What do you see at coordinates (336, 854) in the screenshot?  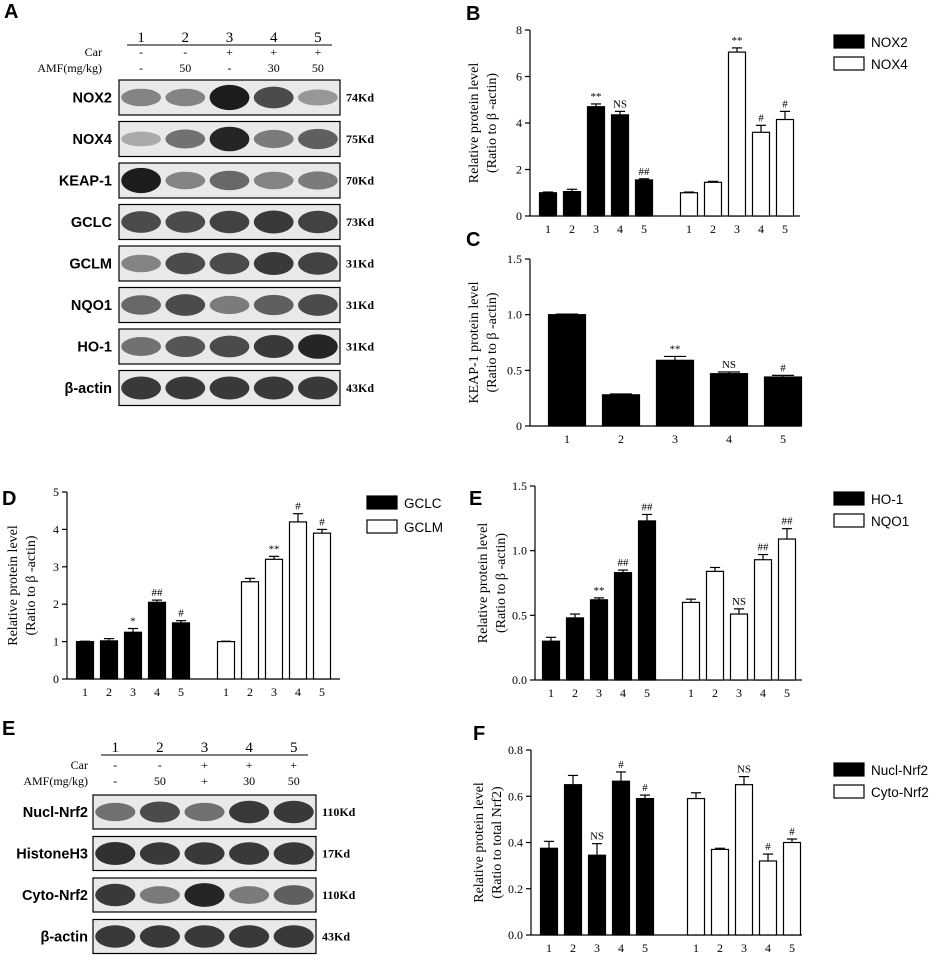 I see `molecular-weight-histoneh3: 17Kd` at bounding box center [336, 854].